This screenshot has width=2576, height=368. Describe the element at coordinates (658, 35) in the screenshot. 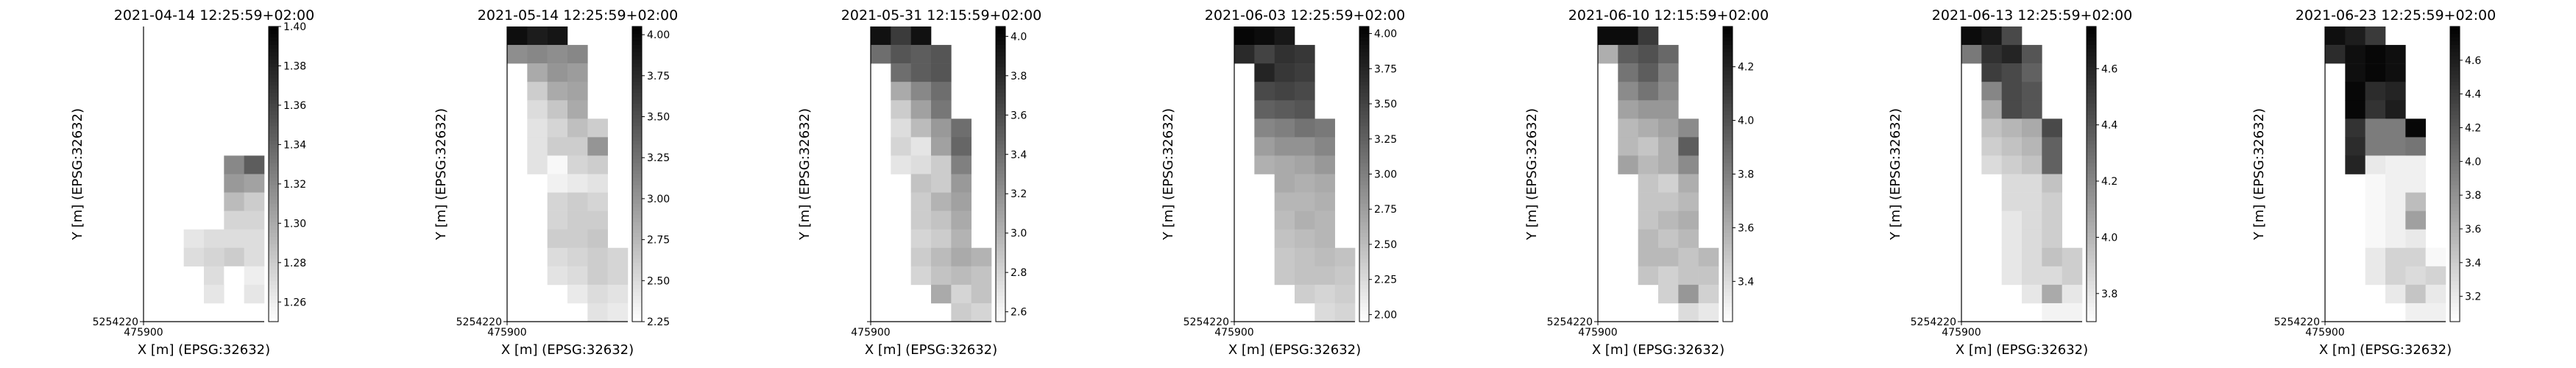

I see `colorbar-tick-label: 4.00` at that location.